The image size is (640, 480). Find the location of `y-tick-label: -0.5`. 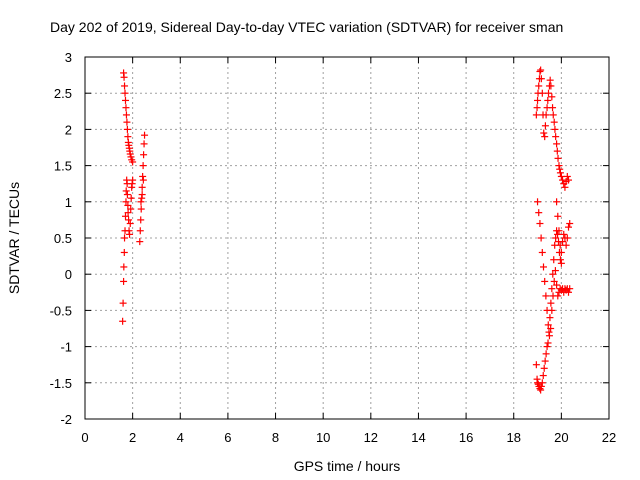

y-tick-label: -0.5 is located at coordinates (61, 310).